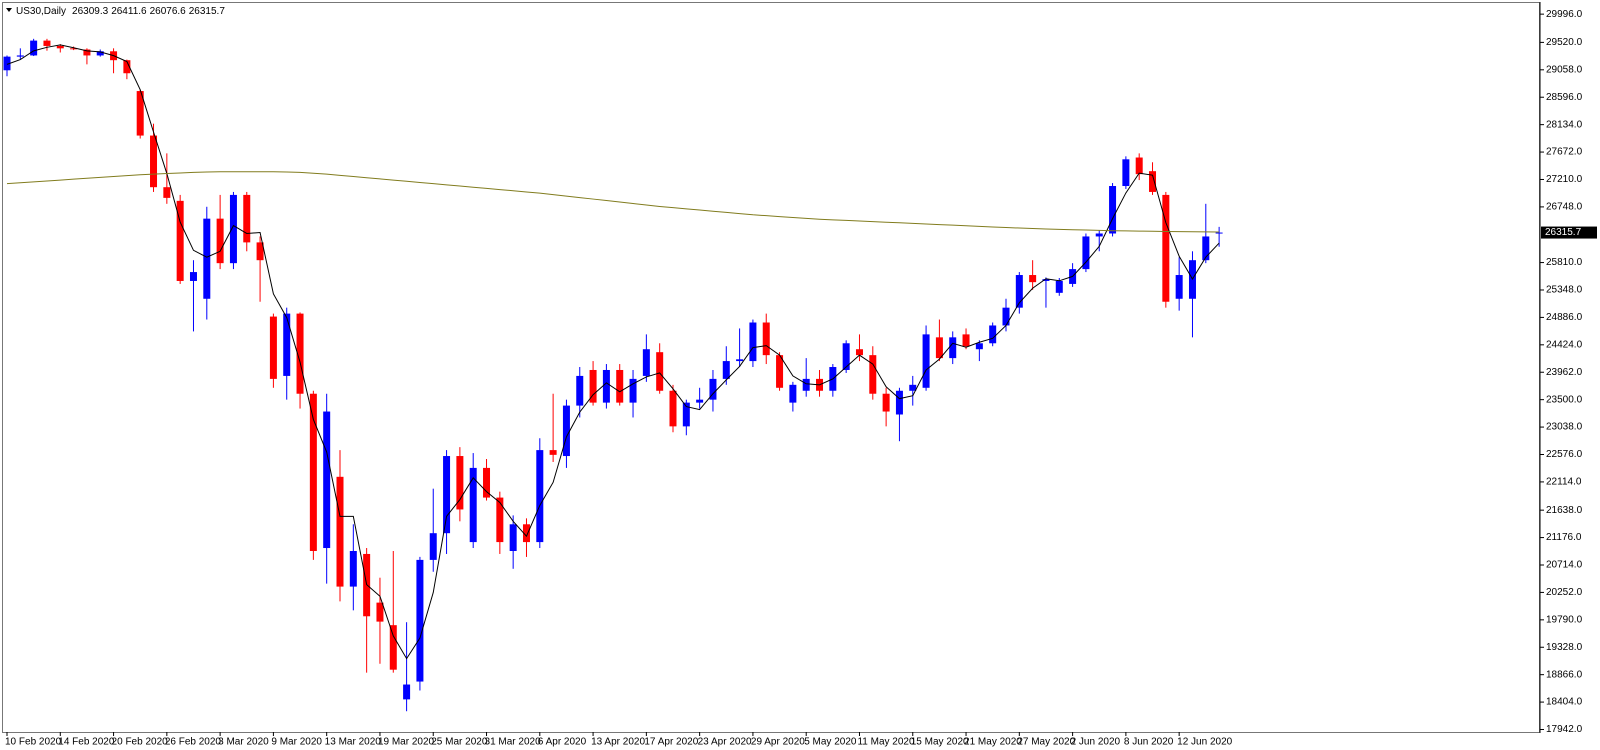  I want to click on x-tick-label: 31 Mar 2020, so click(513, 742).